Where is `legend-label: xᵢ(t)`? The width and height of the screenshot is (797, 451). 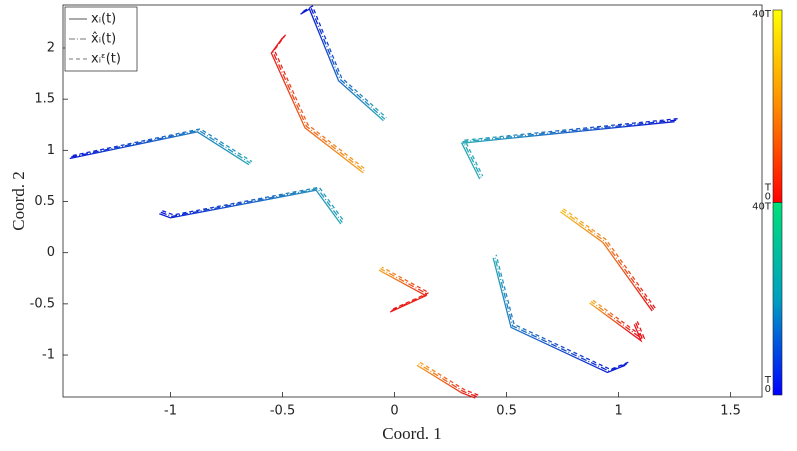 legend-label: xᵢ(t) is located at coordinates (103, 19).